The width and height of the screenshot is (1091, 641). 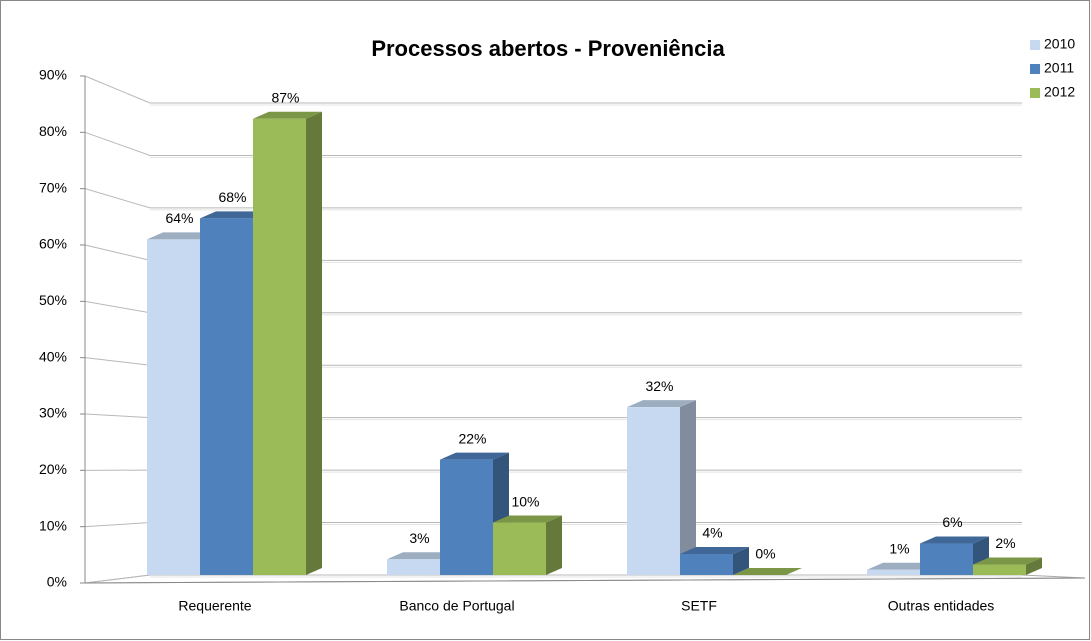 What do you see at coordinates (53, 413) in the screenshot?
I see `y-tick-label: 30%` at bounding box center [53, 413].